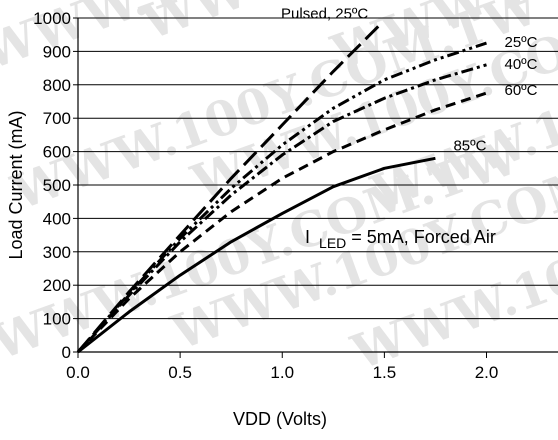 This screenshot has height=440, width=558. I want to click on series-label: 85ºC, so click(469, 145).